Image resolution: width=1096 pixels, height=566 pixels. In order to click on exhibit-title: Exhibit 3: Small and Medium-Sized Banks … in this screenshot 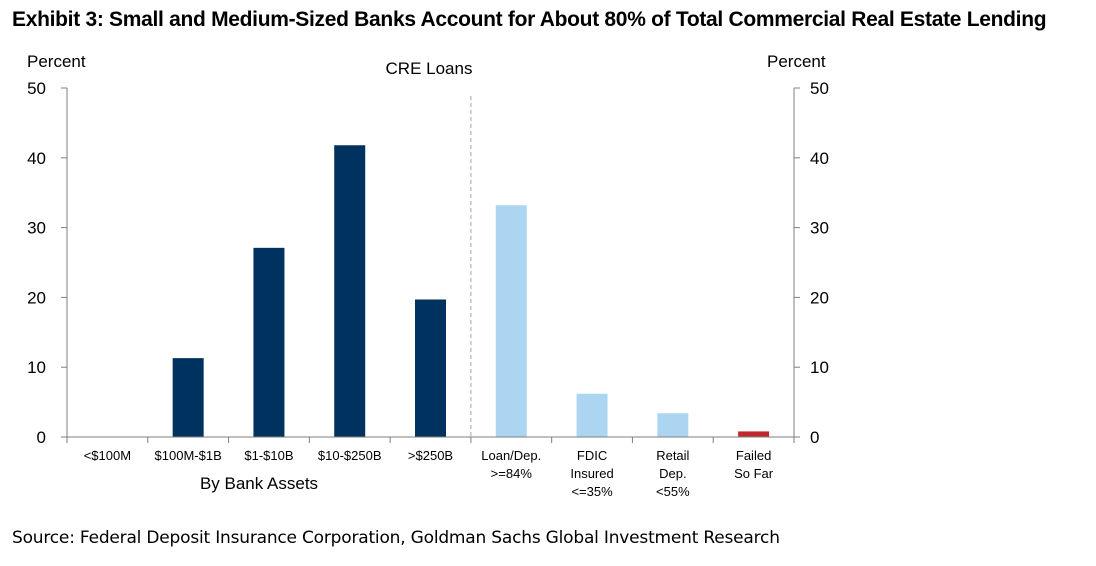, I will do `click(529, 19)`.